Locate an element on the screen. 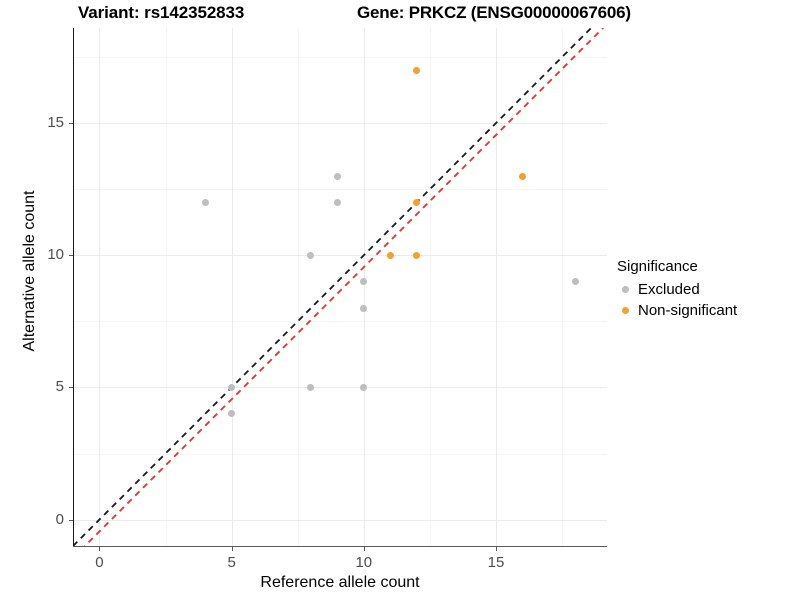 This screenshot has height=600, width=800. legend-items: Excluded Non-significant is located at coordinates (707, 300).